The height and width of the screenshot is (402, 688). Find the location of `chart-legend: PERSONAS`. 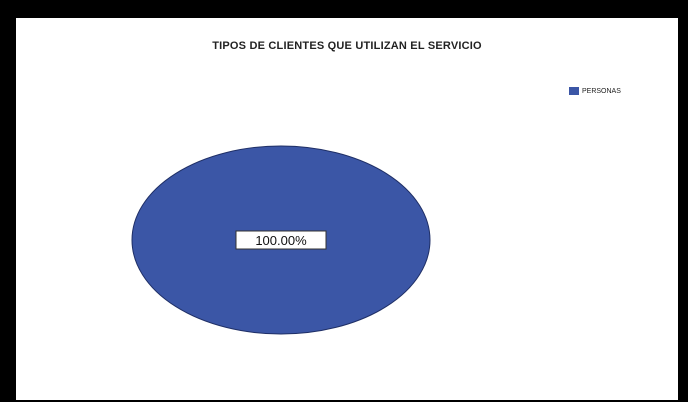

chart-legend: PERSONAS is located at coordinates (595, 91).